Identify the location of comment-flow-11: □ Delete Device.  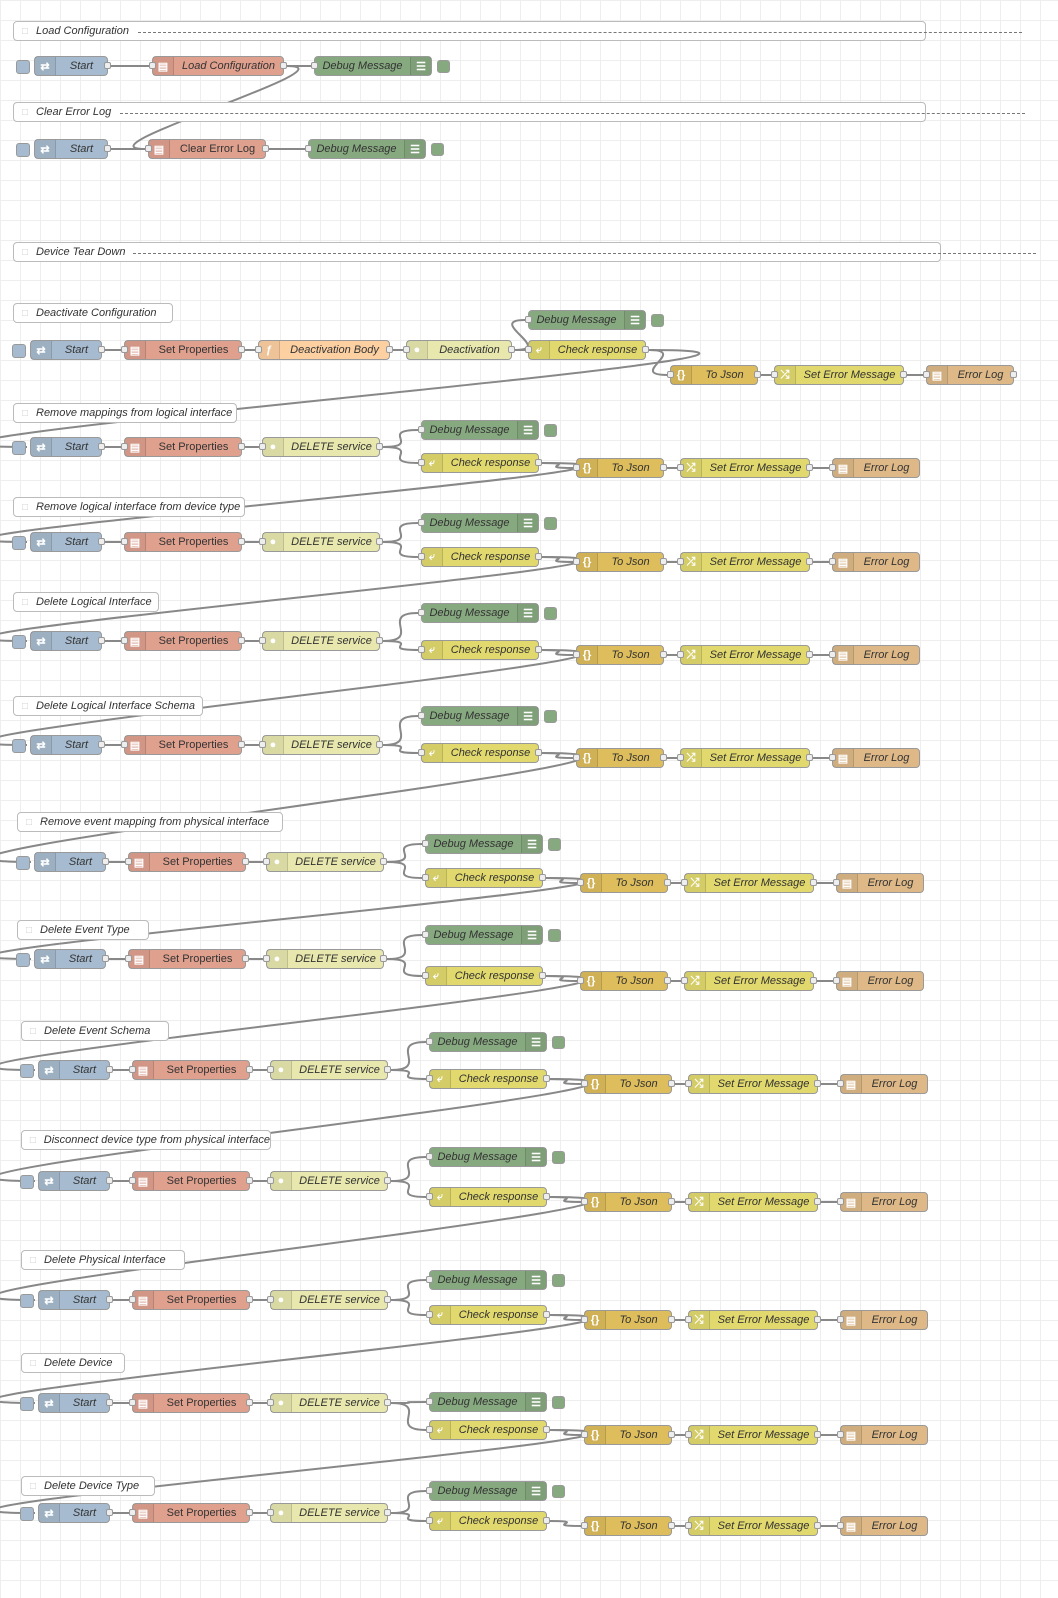
(73, 1363).